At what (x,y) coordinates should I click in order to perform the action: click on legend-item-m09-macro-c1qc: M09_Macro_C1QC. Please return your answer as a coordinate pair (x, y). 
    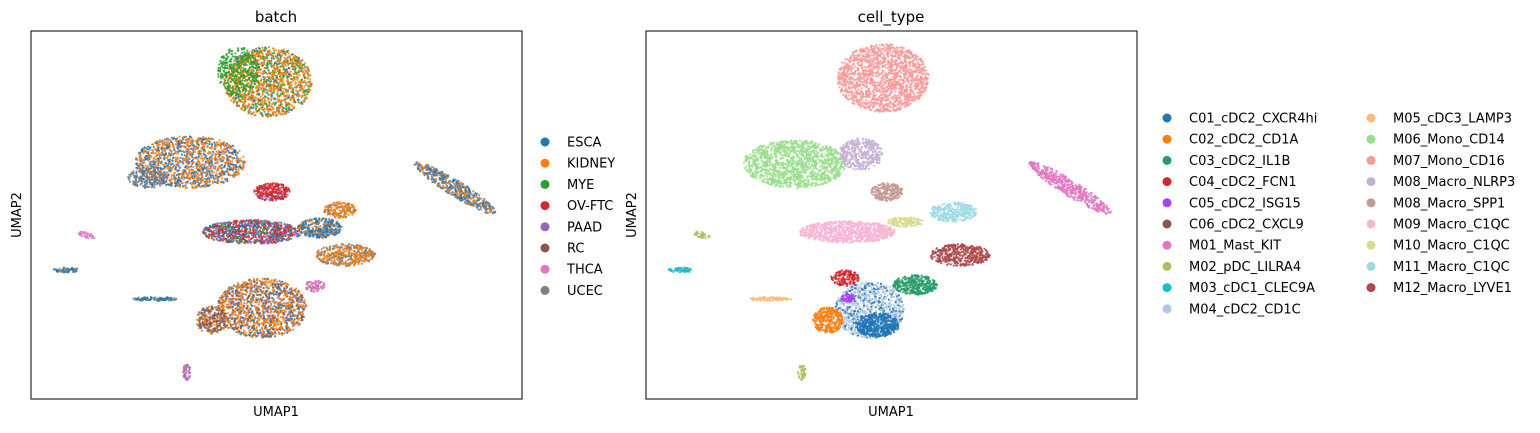
    Looking at the image, I should click on (1438, 225).